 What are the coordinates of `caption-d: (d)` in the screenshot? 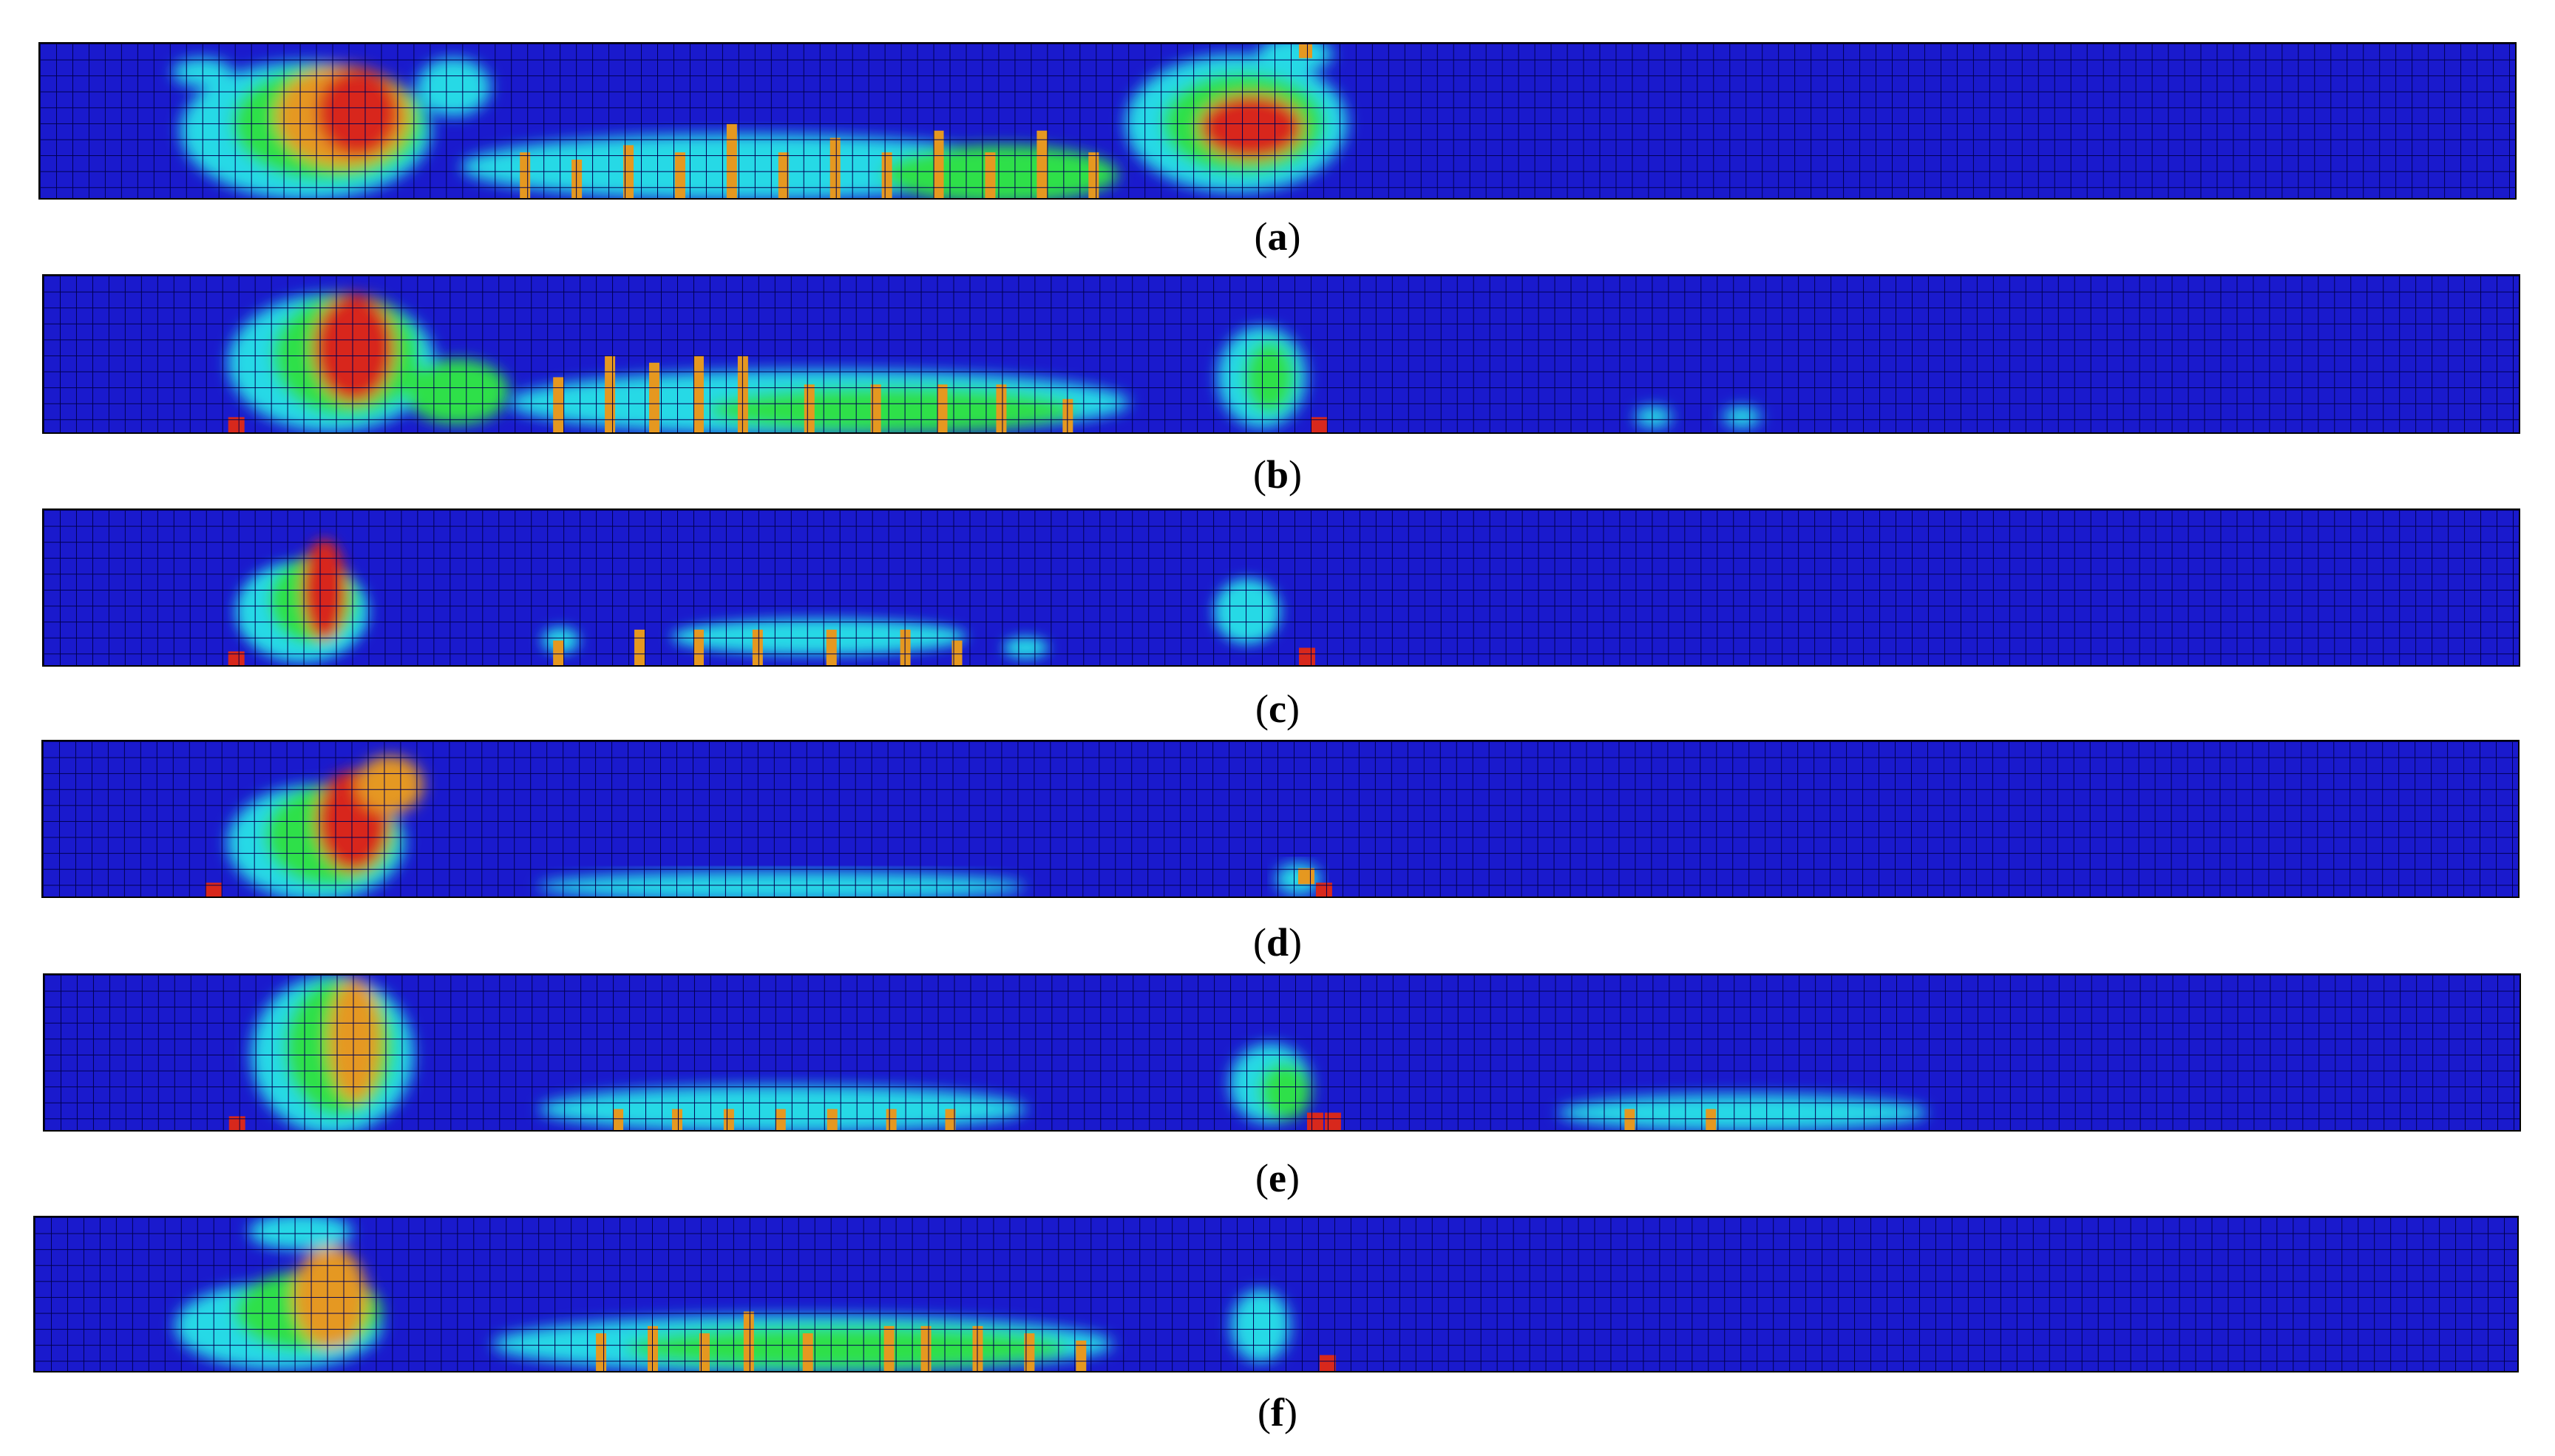 It's located at (1277, 943).